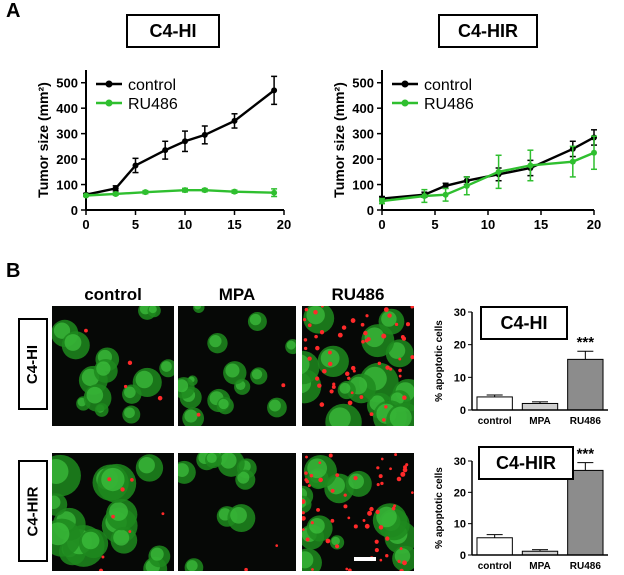 This screenshot has height=575, width=624. Describe the element at coordinates (13, 271) in the screenshot. I see `panel-b-letter: B` at that location.